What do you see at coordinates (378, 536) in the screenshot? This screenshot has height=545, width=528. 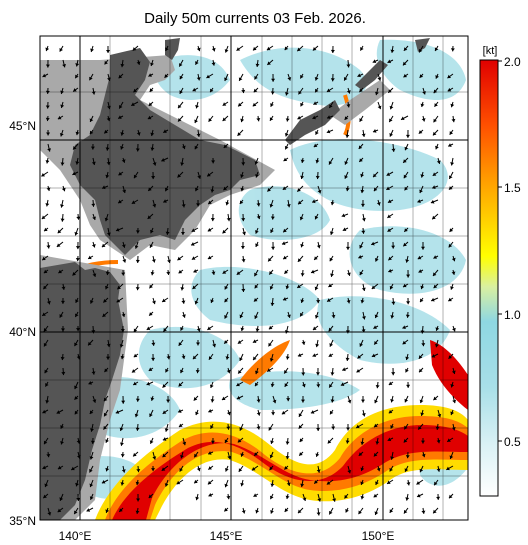 I see `lon-label-150: 150°E` at bounding box center [378, 536].